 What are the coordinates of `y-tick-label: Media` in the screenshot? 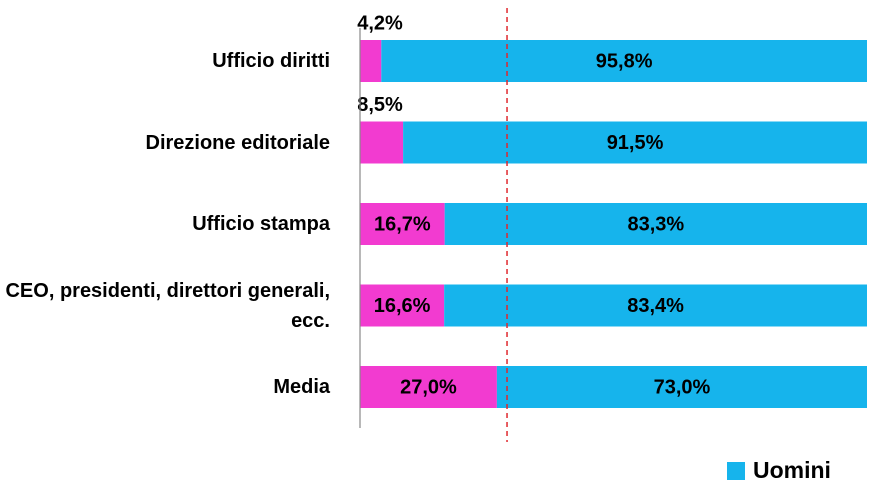 It's located at (301, 387).